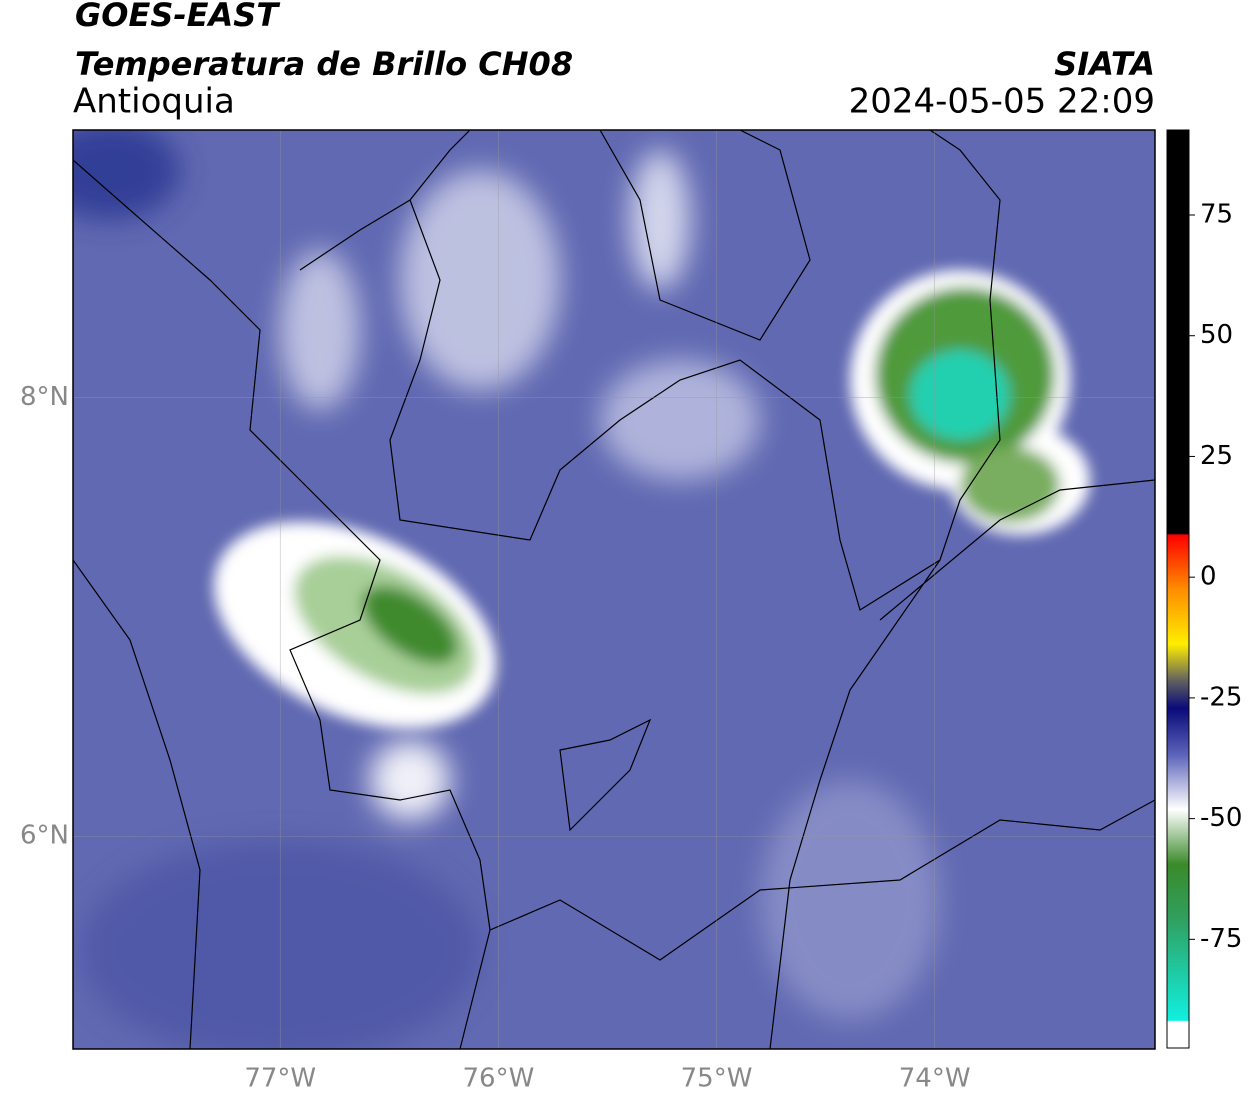 The height and width of the screenshot is (1103, 1252). I want to click on x-tick-label: 77°W, so click(280, 1079).